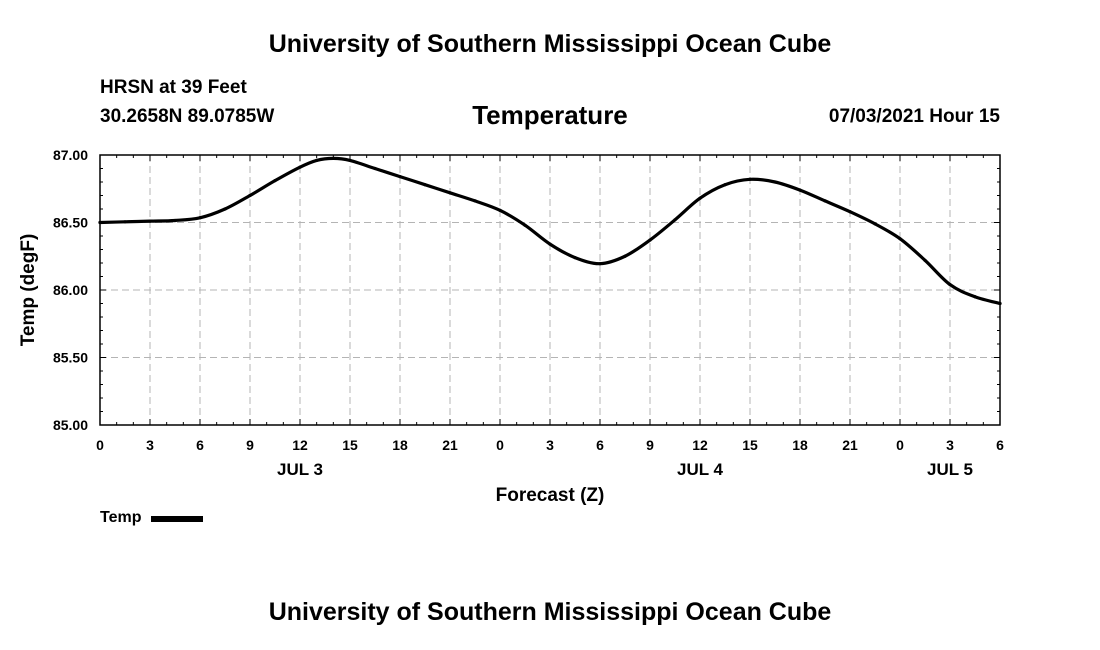 The image size is (1100, 650). Describe the element at coordinates (177, 519) in the screenshot. I see `legend-swatch` at that location.